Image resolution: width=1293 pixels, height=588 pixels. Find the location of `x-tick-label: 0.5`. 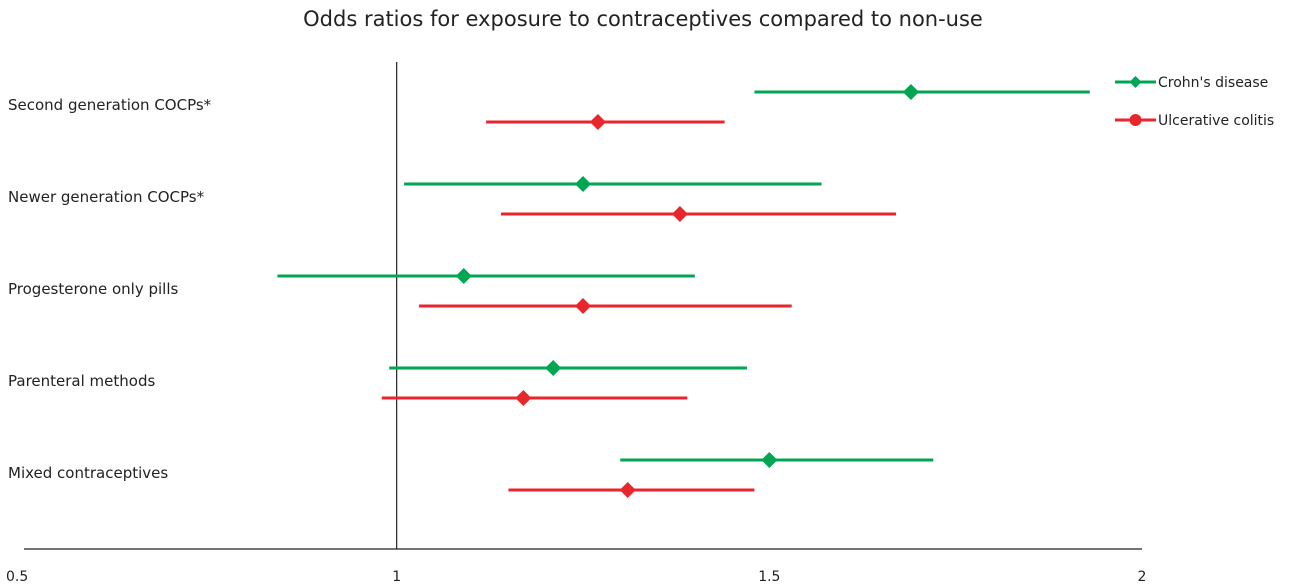

x-tick-label: 0.5 is located at coordinates (17, 577).